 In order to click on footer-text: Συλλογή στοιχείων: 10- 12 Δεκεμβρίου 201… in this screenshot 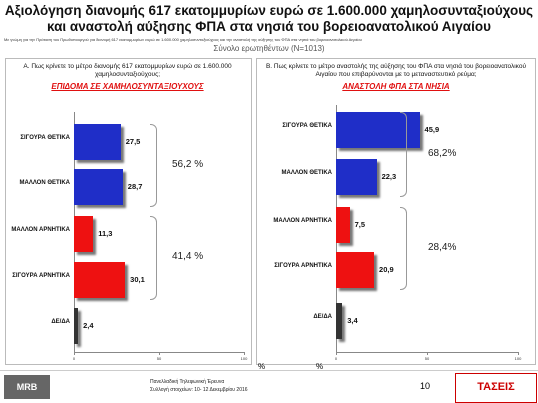, I will do `click(199, 390)`.